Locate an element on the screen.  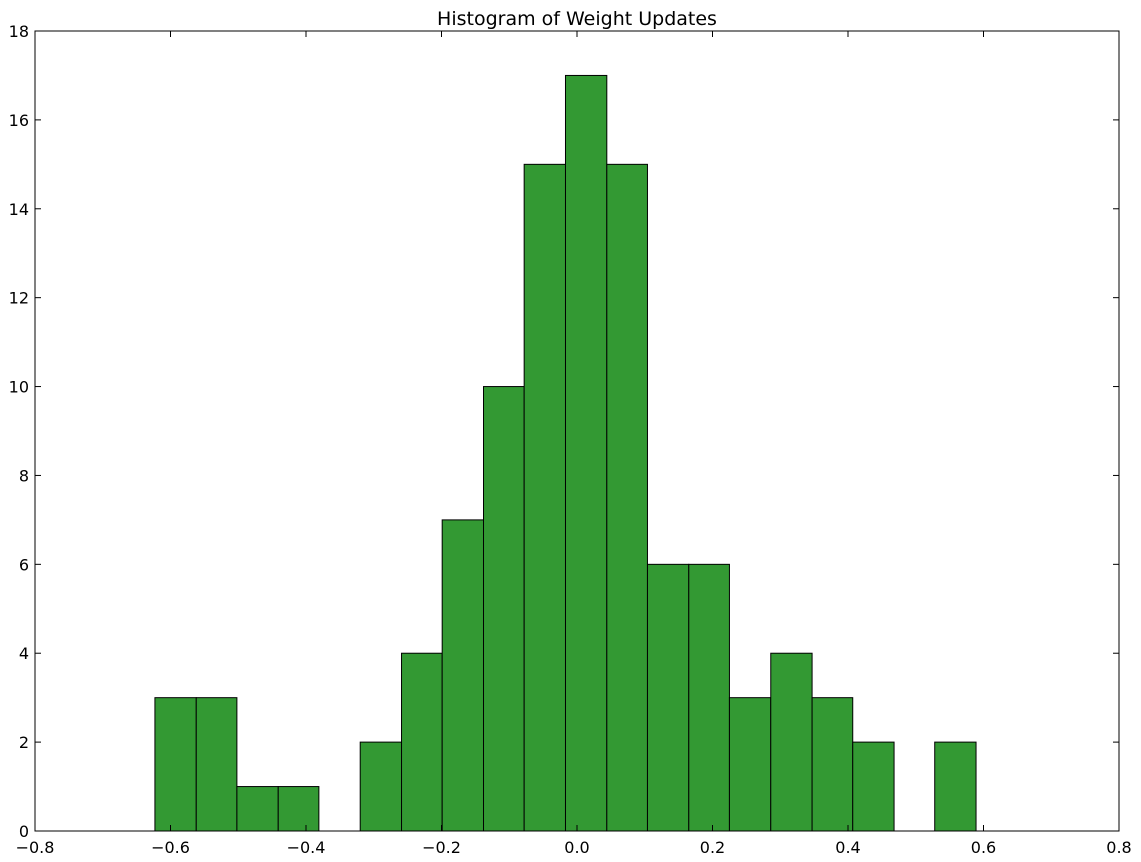
y-tick-label: 0 is located at coordinates (24, 831).